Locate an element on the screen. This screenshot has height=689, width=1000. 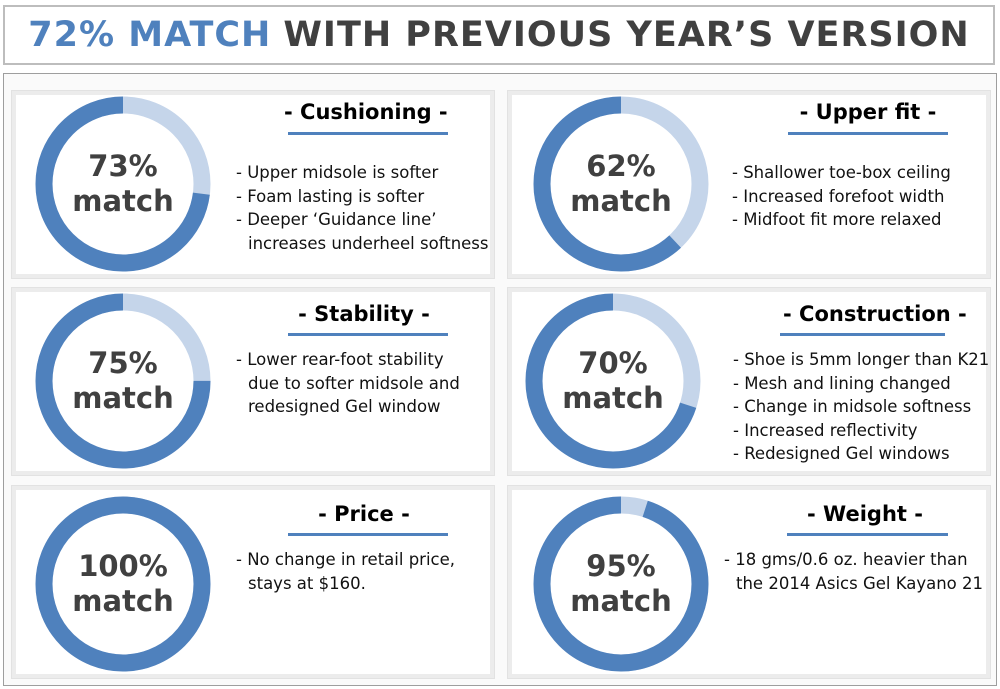
bullet-item: - Foam lasting is softer is located at coordinates (362, 197).